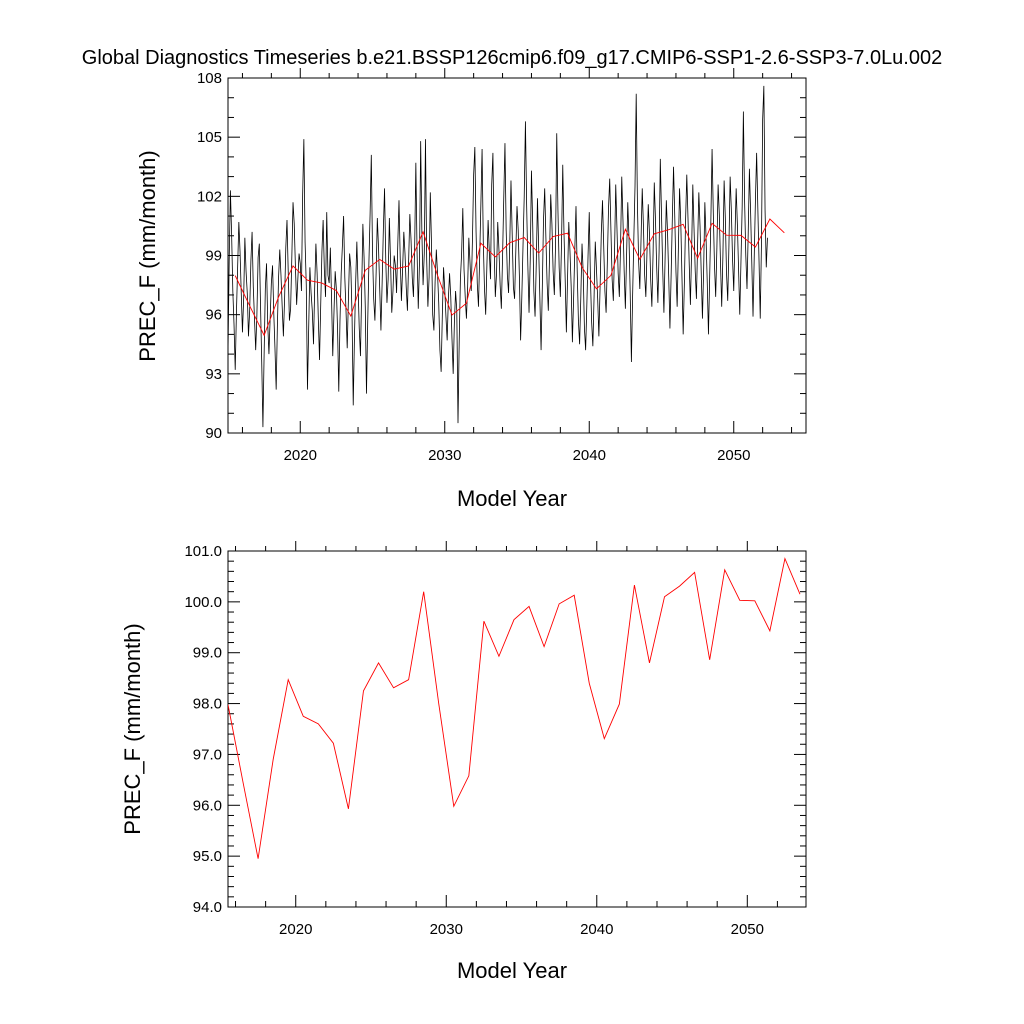 The width and height of the screenshot is (1024, 1024). I want to click on top-x-axis-label: Model Year, so click(512, 498).